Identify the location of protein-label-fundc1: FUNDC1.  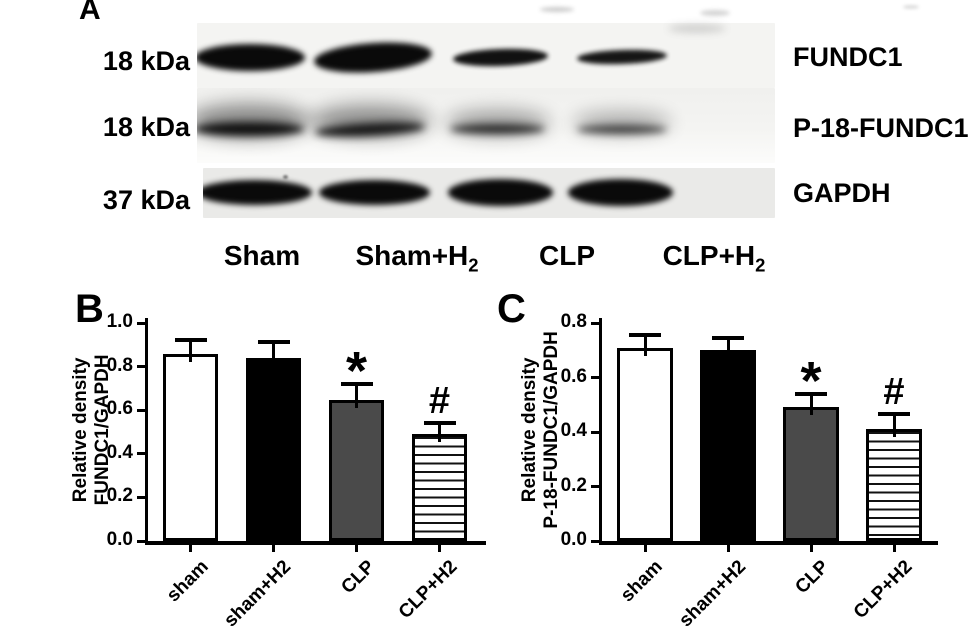
(848, 57).